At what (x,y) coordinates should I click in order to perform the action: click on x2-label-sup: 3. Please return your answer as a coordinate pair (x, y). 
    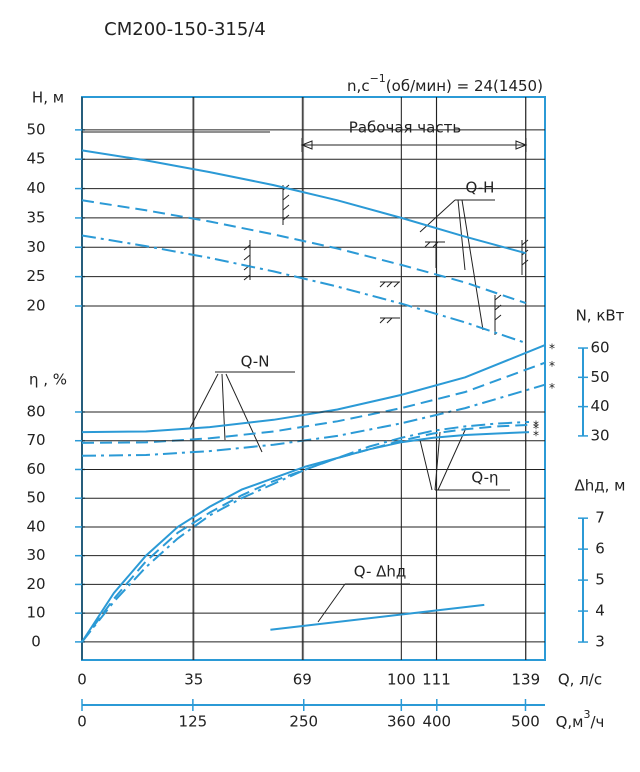
    Looking at the image, I should click on (586, 714).